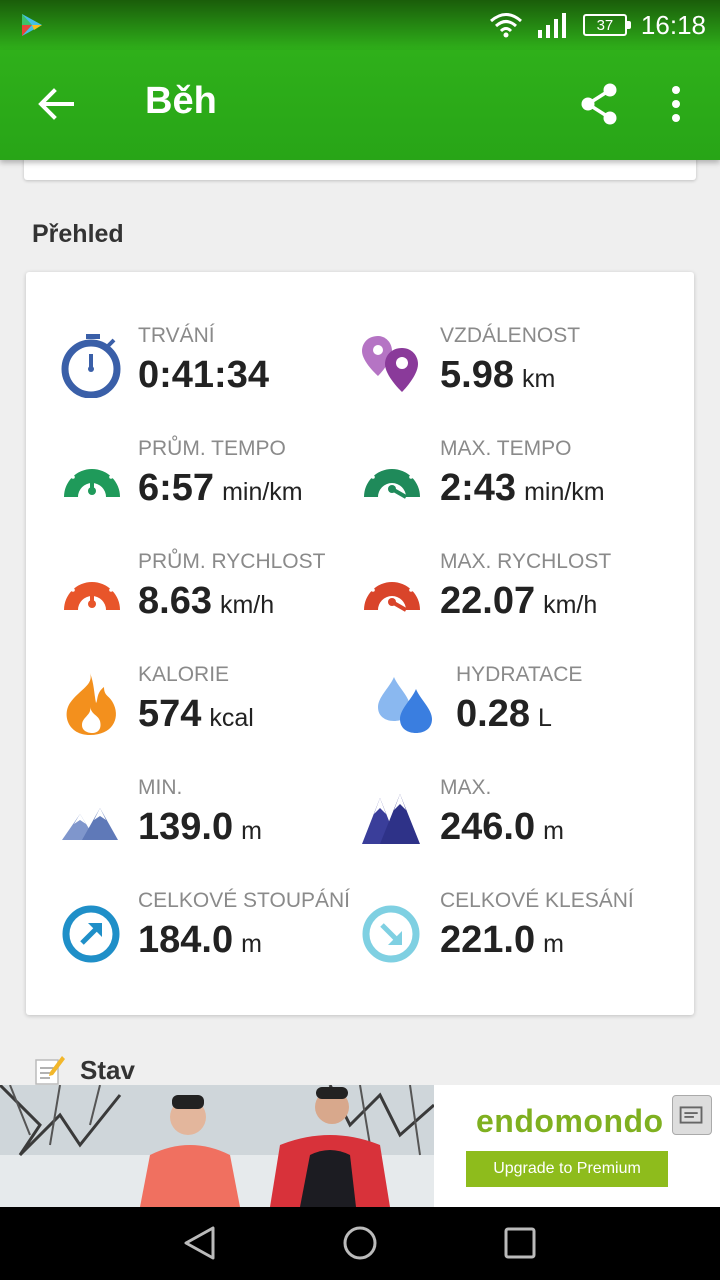 This screenshot has height=1280, width=720. I want to click on stat-value: 139.0, so click(186, 827).